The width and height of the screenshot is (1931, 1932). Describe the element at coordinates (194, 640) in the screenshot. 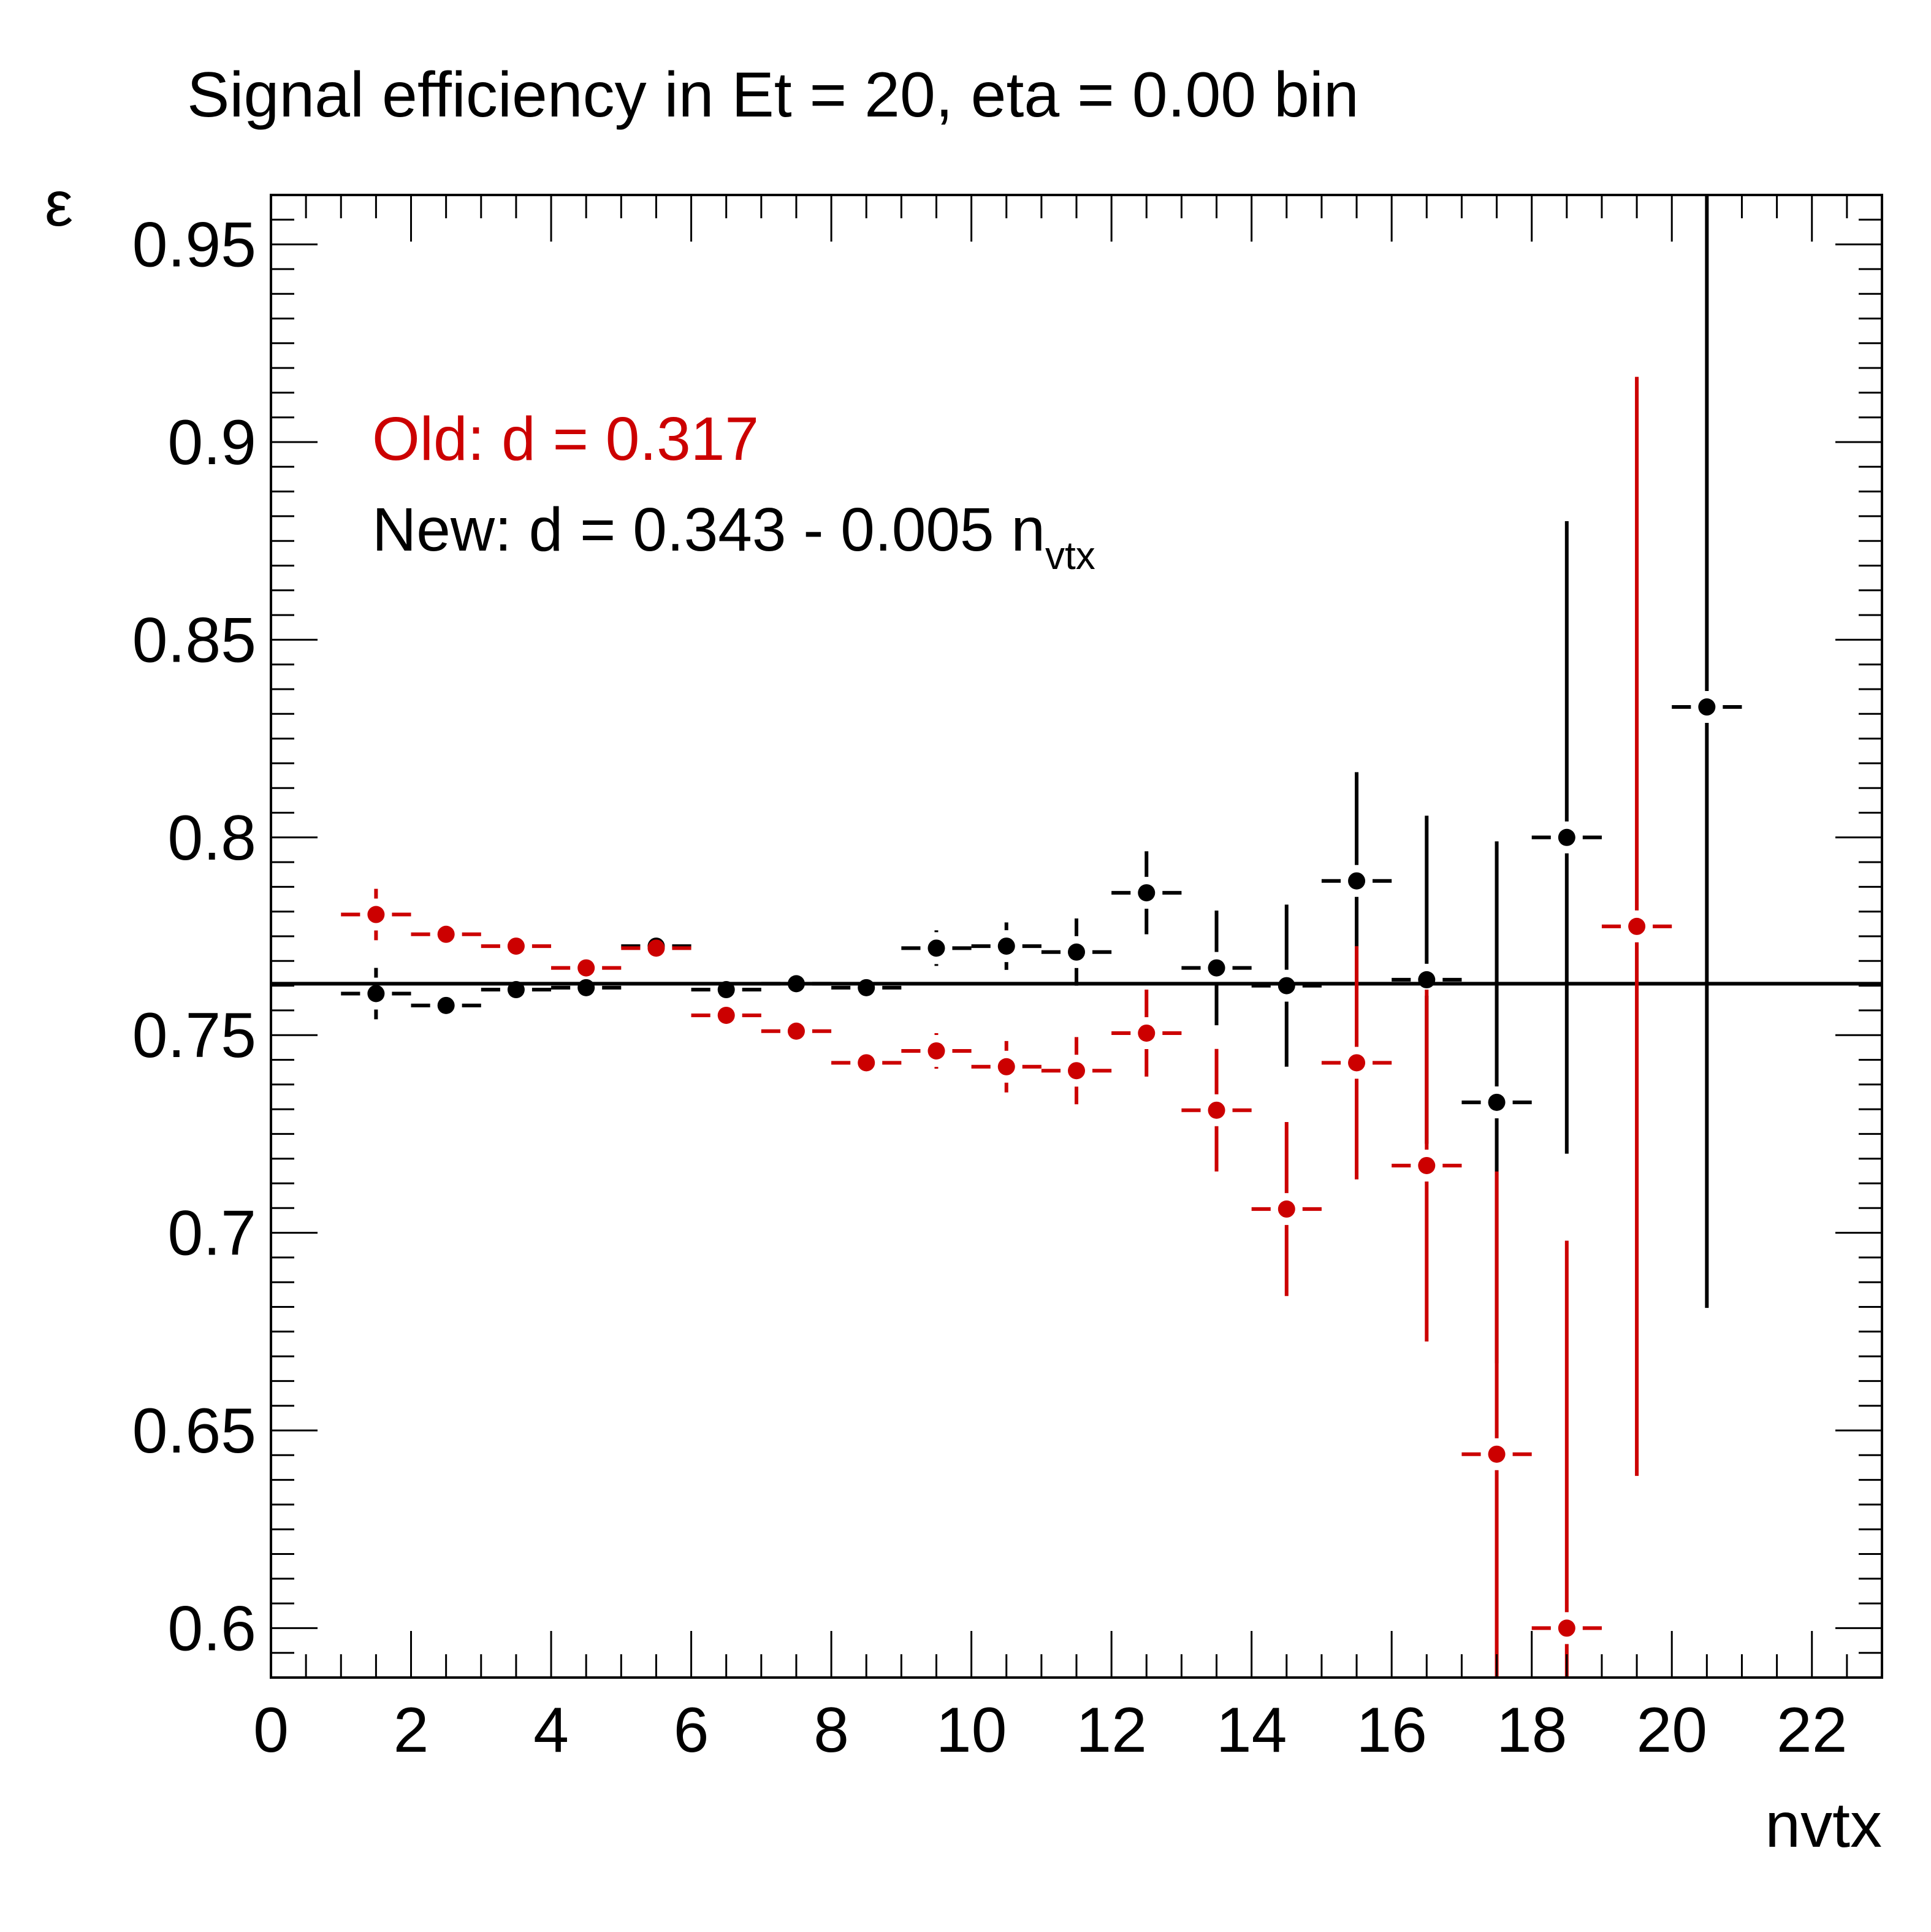

I see `y-tick-label: 0.85` at that location.